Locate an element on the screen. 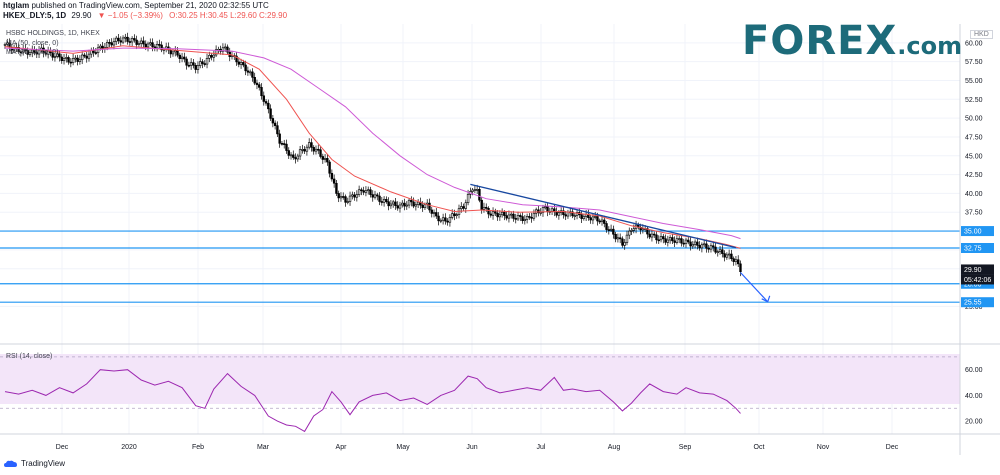 Image resolution: width=1000 pixels, height=475 pixels. x-tick-label: May is located at coordinates (403, 447).